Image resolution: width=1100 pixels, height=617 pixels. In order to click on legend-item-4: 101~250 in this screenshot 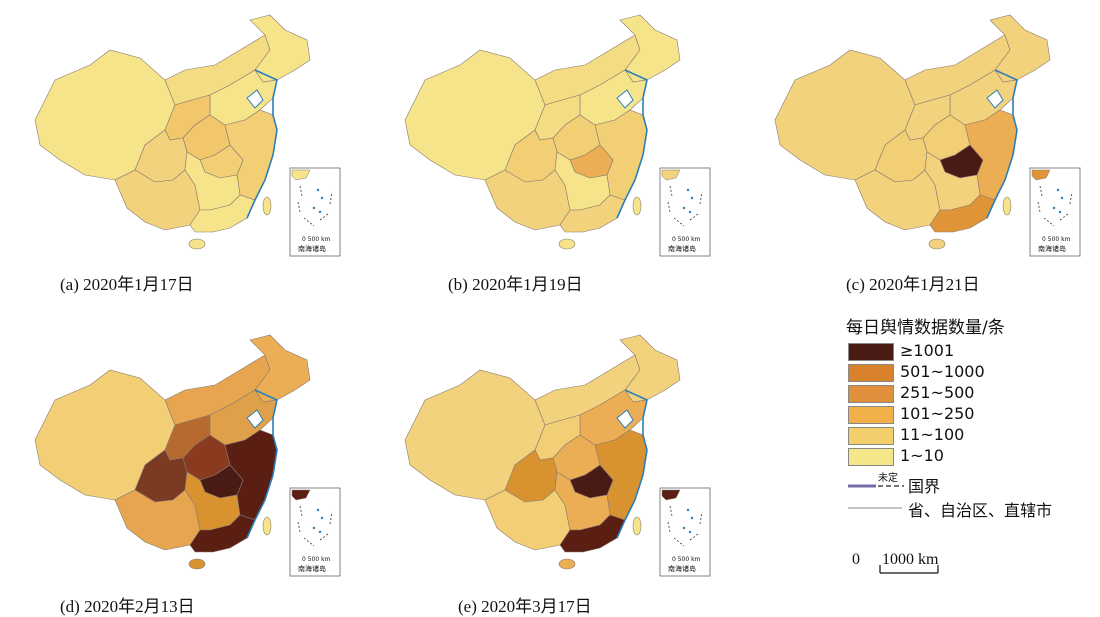, I will do `click(966, 414)`.